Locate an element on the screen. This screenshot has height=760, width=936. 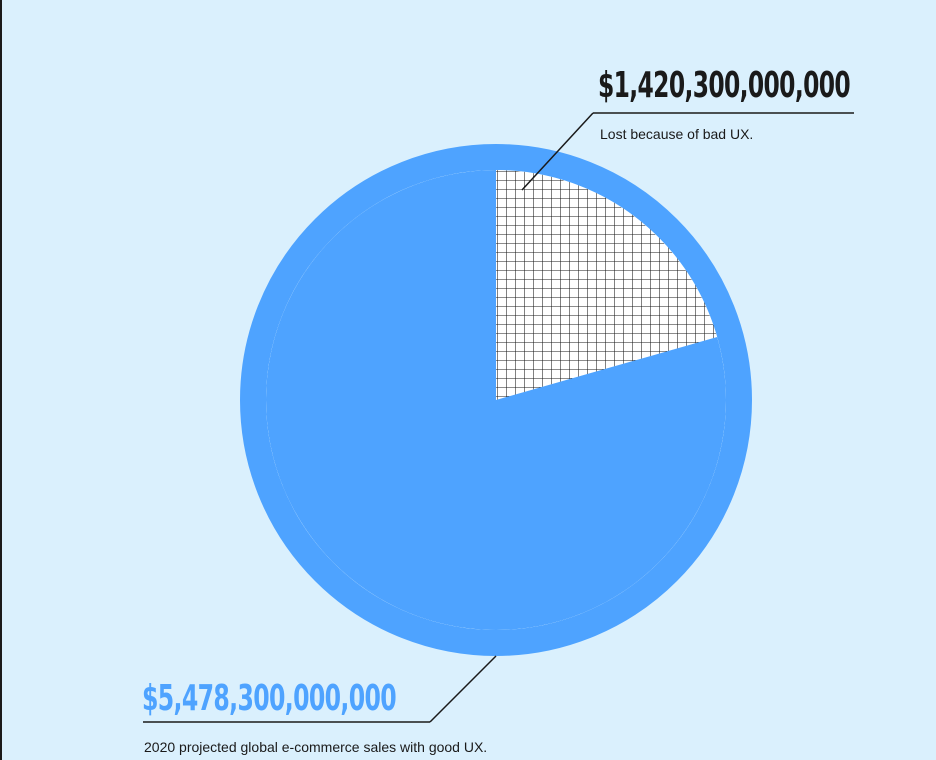
lost-caption: Lost because of bad UX. is located at coordinates (676, 134).